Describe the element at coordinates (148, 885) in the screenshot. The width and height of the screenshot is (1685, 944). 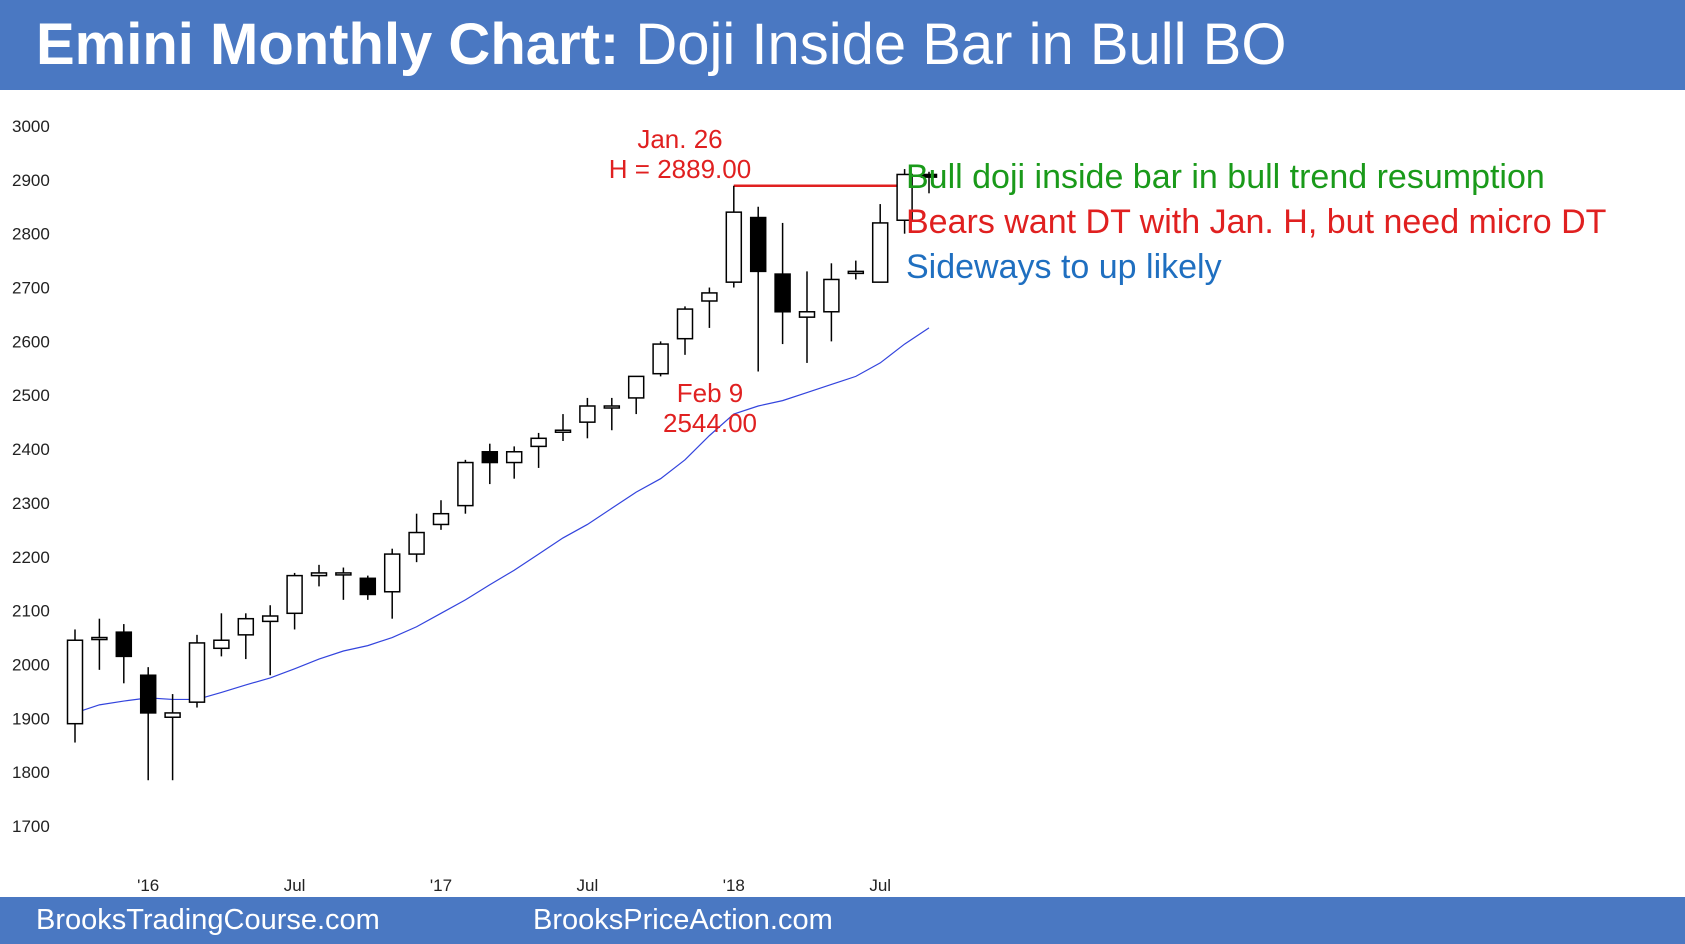
I see `x-tick-label: '16` at that location.